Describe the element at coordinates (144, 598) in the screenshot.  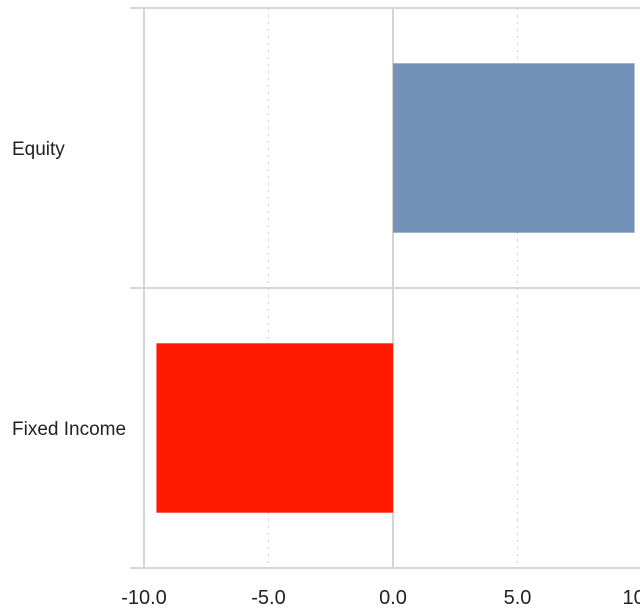
I see `x-tick-label: -10.0` at that location.